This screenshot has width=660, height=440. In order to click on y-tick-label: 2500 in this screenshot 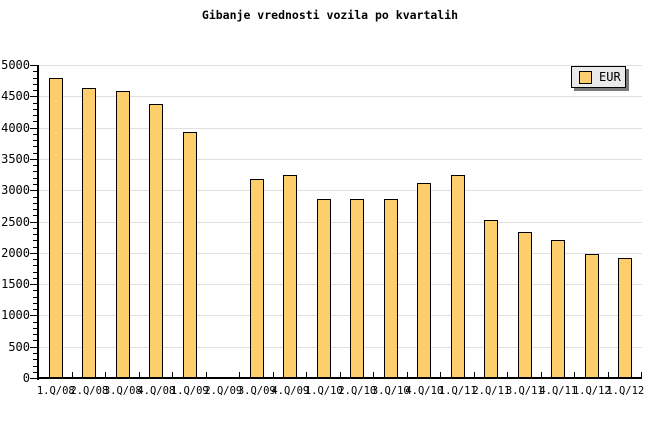, I will do `click(15, 221)`.